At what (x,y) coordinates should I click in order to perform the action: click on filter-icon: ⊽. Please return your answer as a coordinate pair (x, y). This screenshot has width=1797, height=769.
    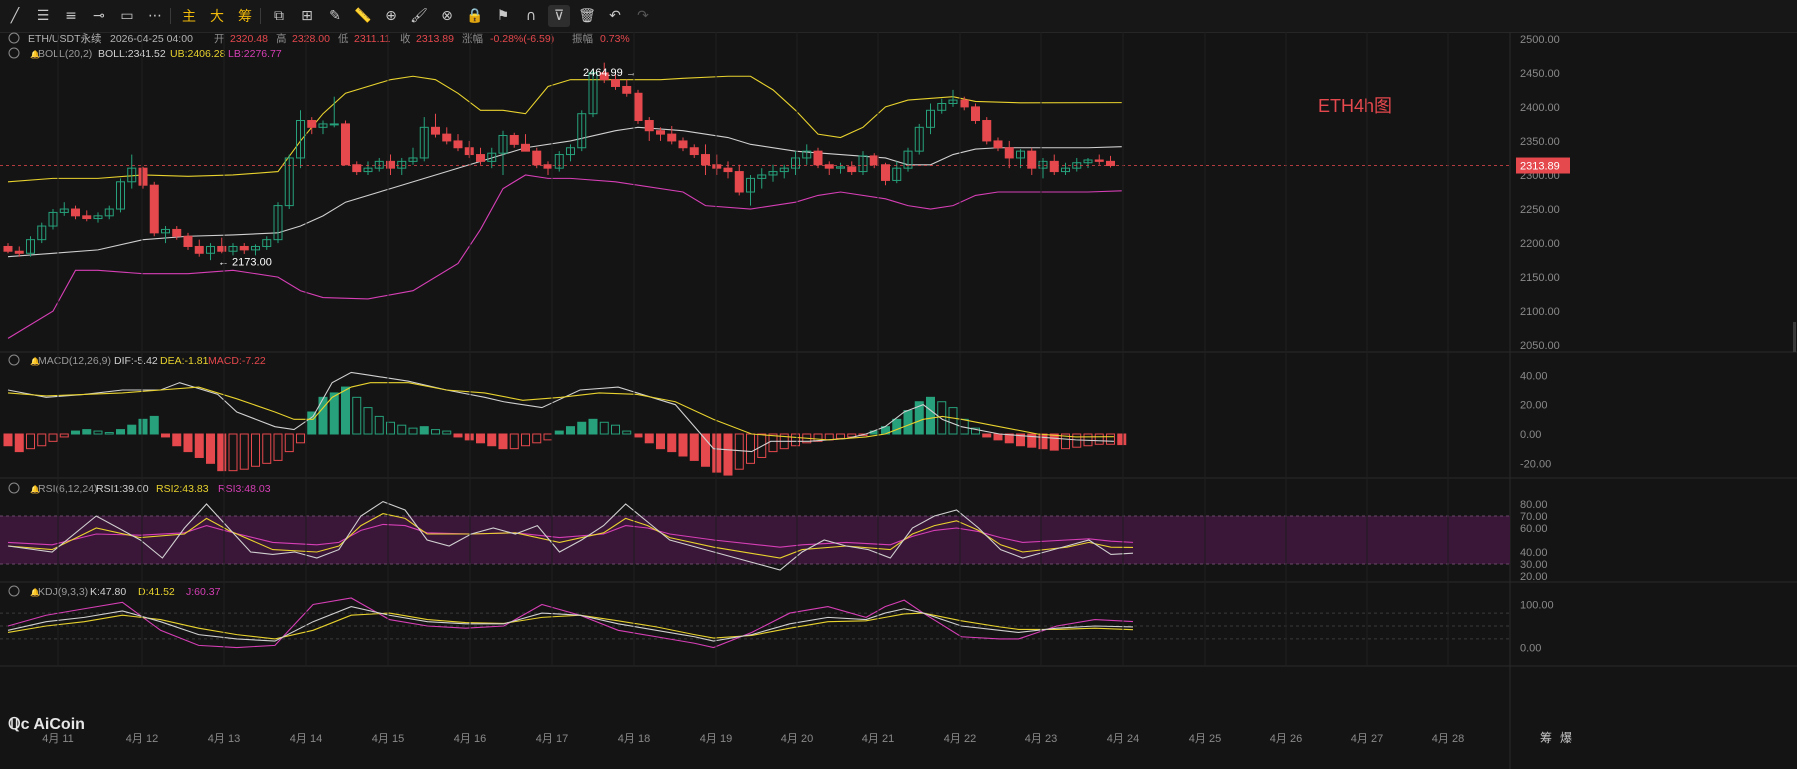
    Looking at the image, I should click on (559, 16).